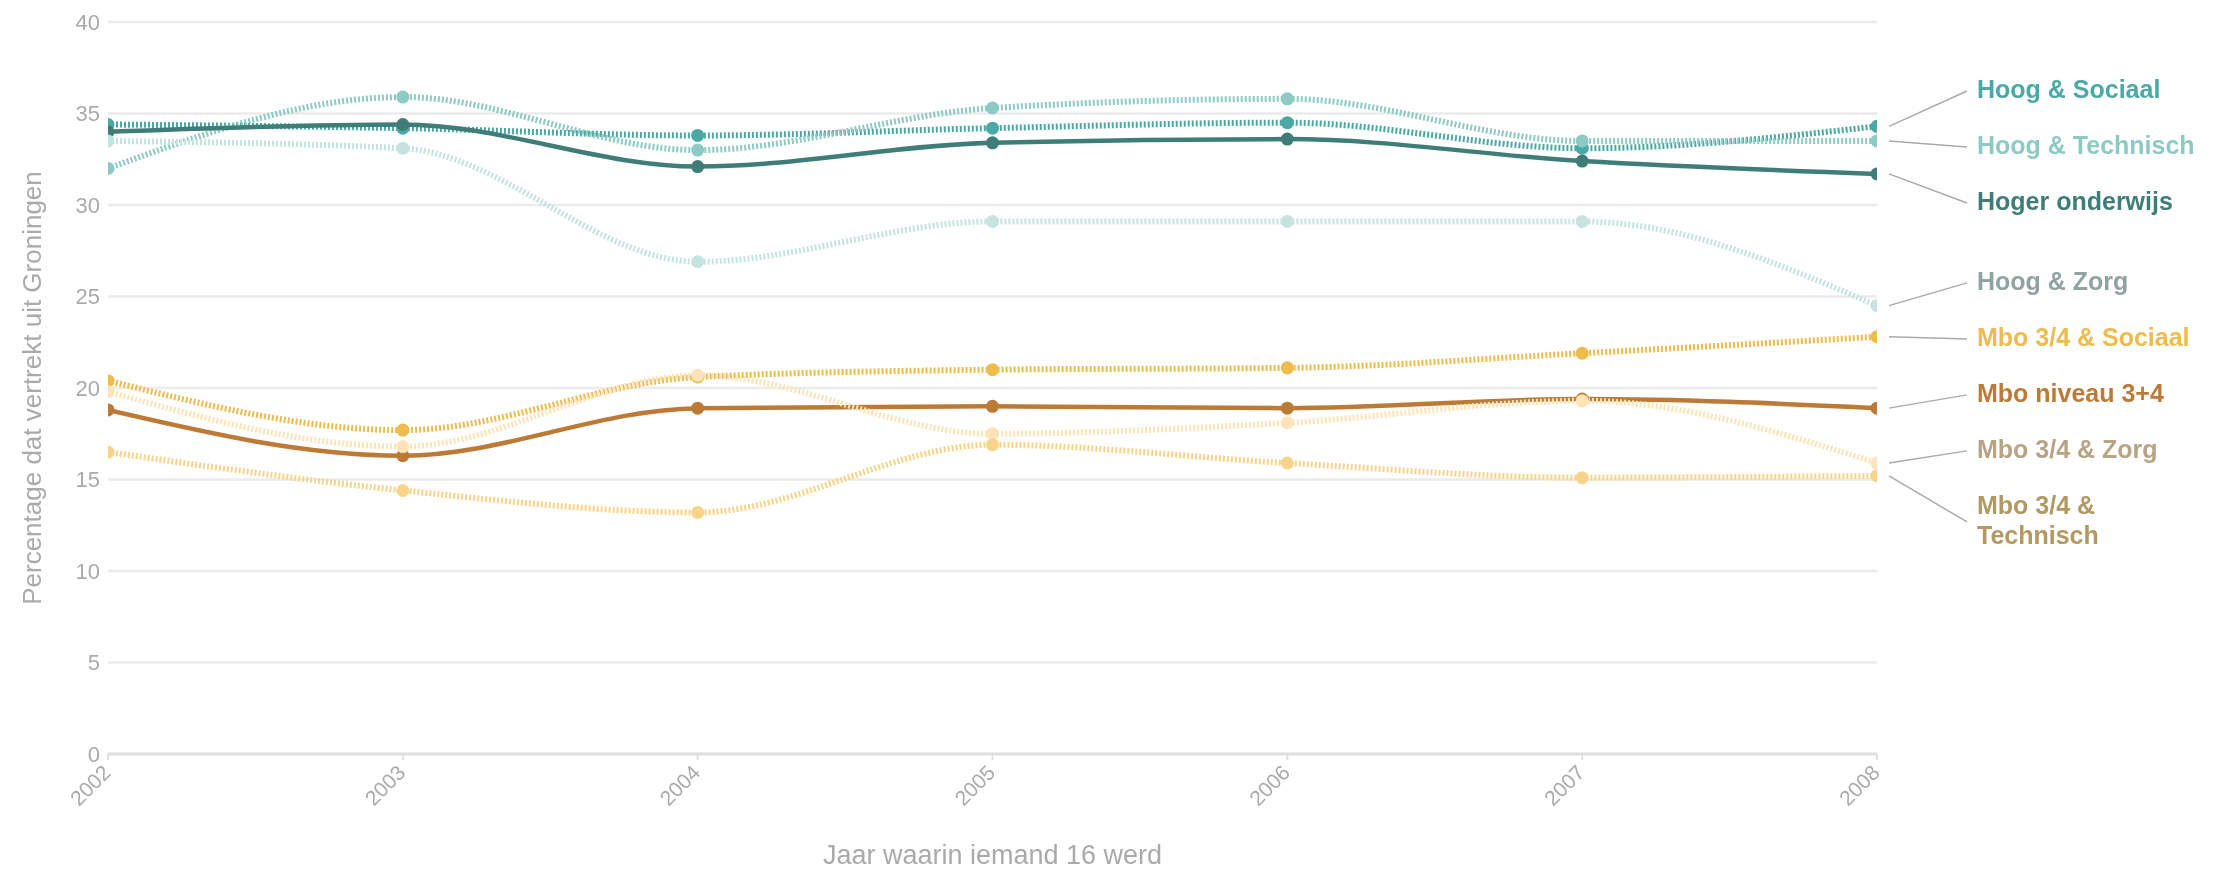  What do you see at coordinates (2086, 145) in the screenshot?
I see `text: Hoog & Technisch` at bounding box center [2086, 145].